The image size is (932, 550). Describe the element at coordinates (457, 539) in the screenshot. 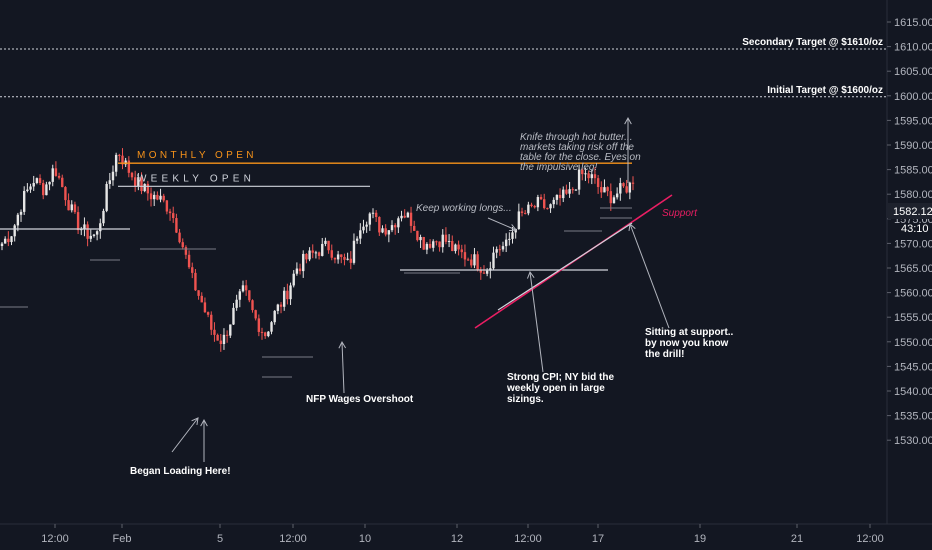

I see `x-tick-label: 12` at that location.